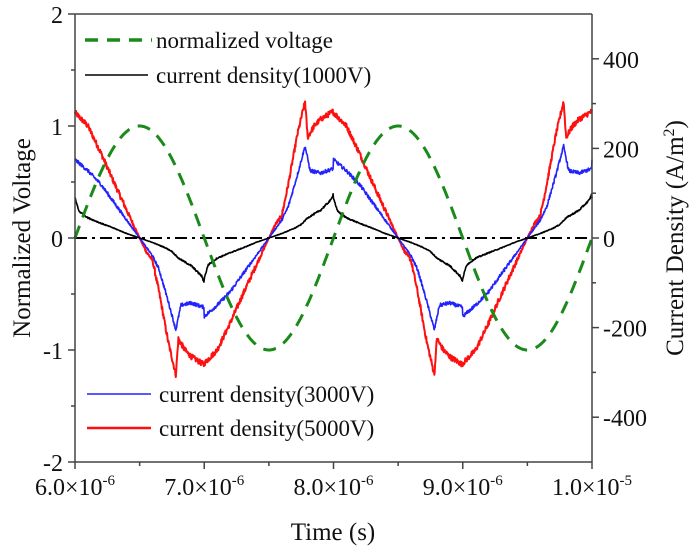 The width and height of the screenshot is (700, 553). What do you see at coordinates (57, 16) in the screenshot?
I see `left-y-tick-label: 2` at bounding box center [57, 16].